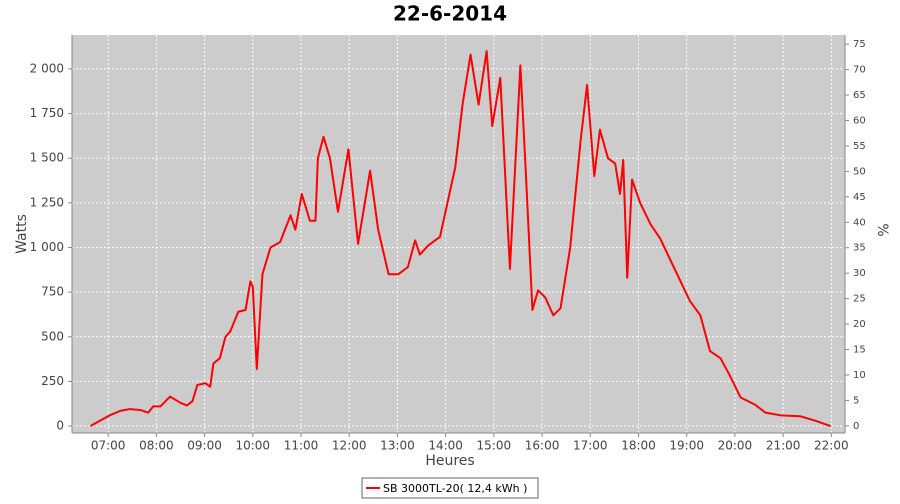 The image size is (900, 504). I want to click on y-axis-title: Watts, so click(22, 234).